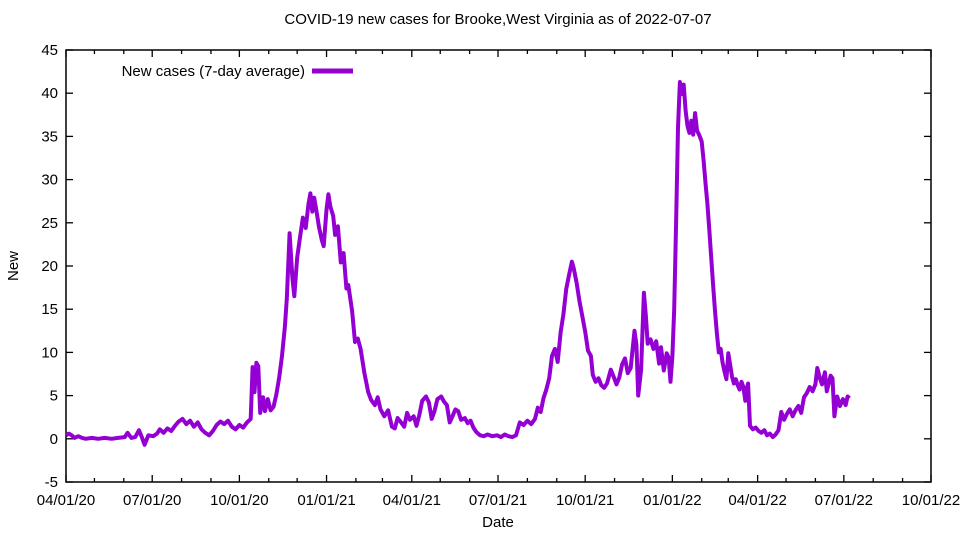 This screenshot has width=960, height=540. Describe the element at coordinates (49, 136) in the screenshot. I see `y-tick-label: 35` at that location.